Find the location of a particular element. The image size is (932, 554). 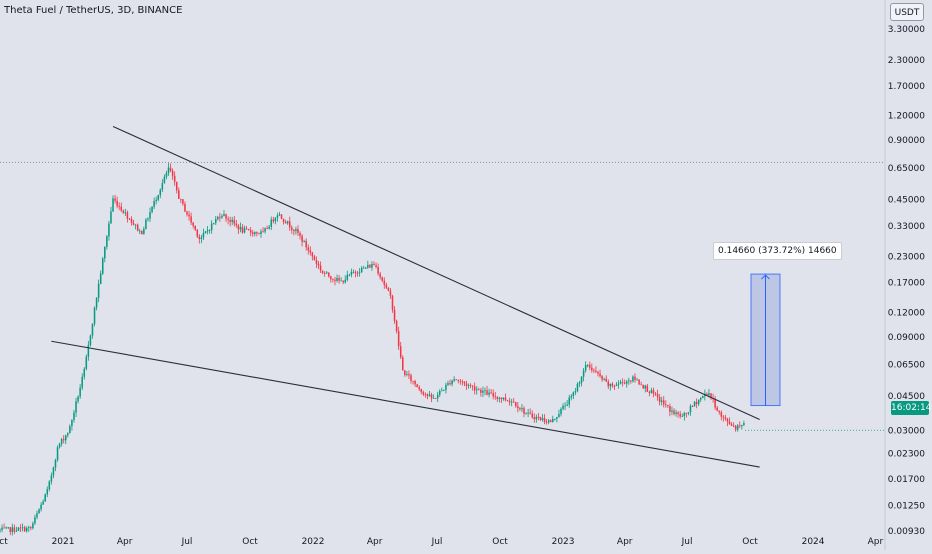

y-tick-label: 0.12000 is located at coordinates (906, 313).